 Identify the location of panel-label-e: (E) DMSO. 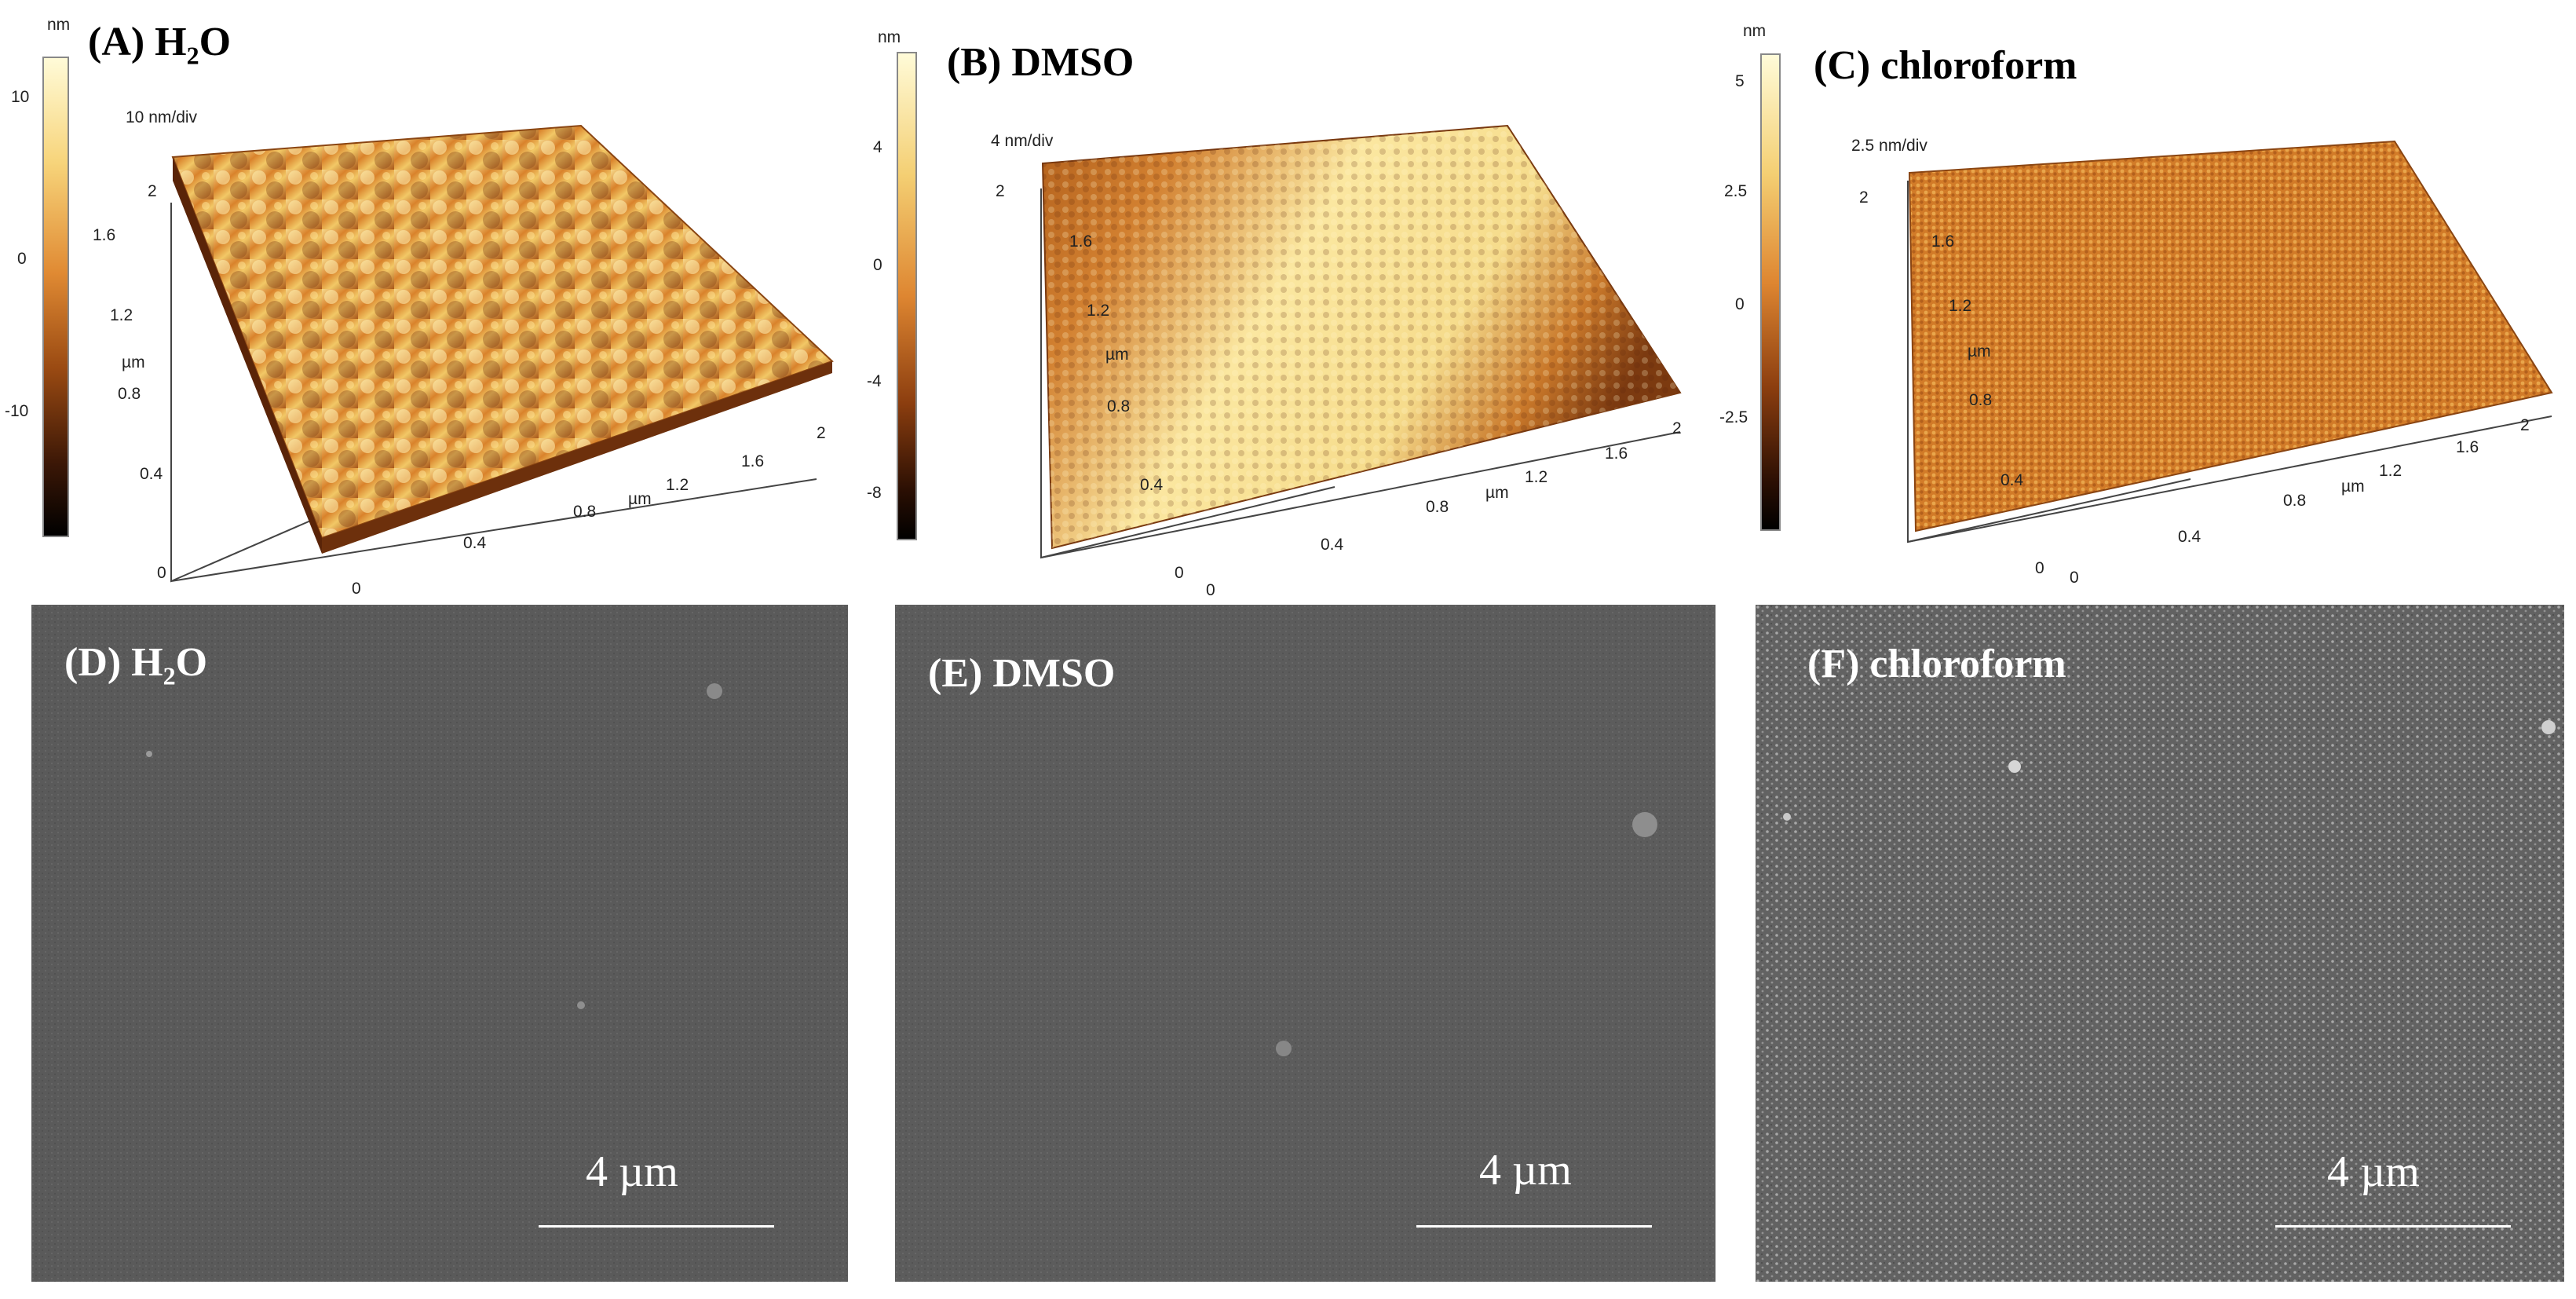
(1022, 673).